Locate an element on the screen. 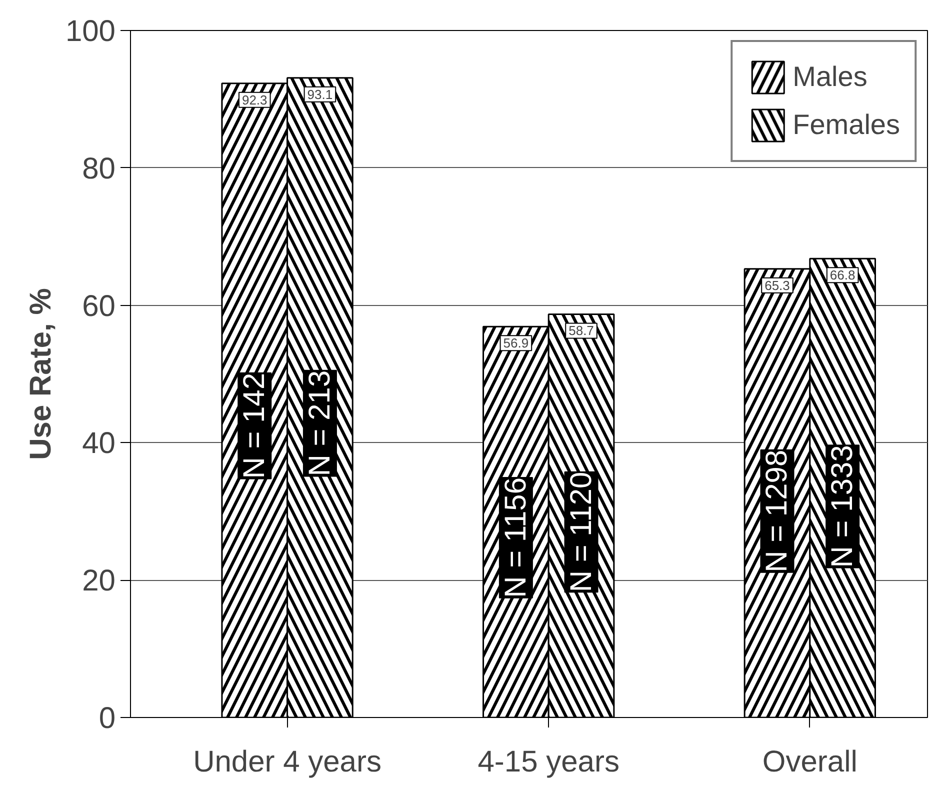 The image size is (932, 807). data-label: 58.7 is located at coordinates (581, 330).